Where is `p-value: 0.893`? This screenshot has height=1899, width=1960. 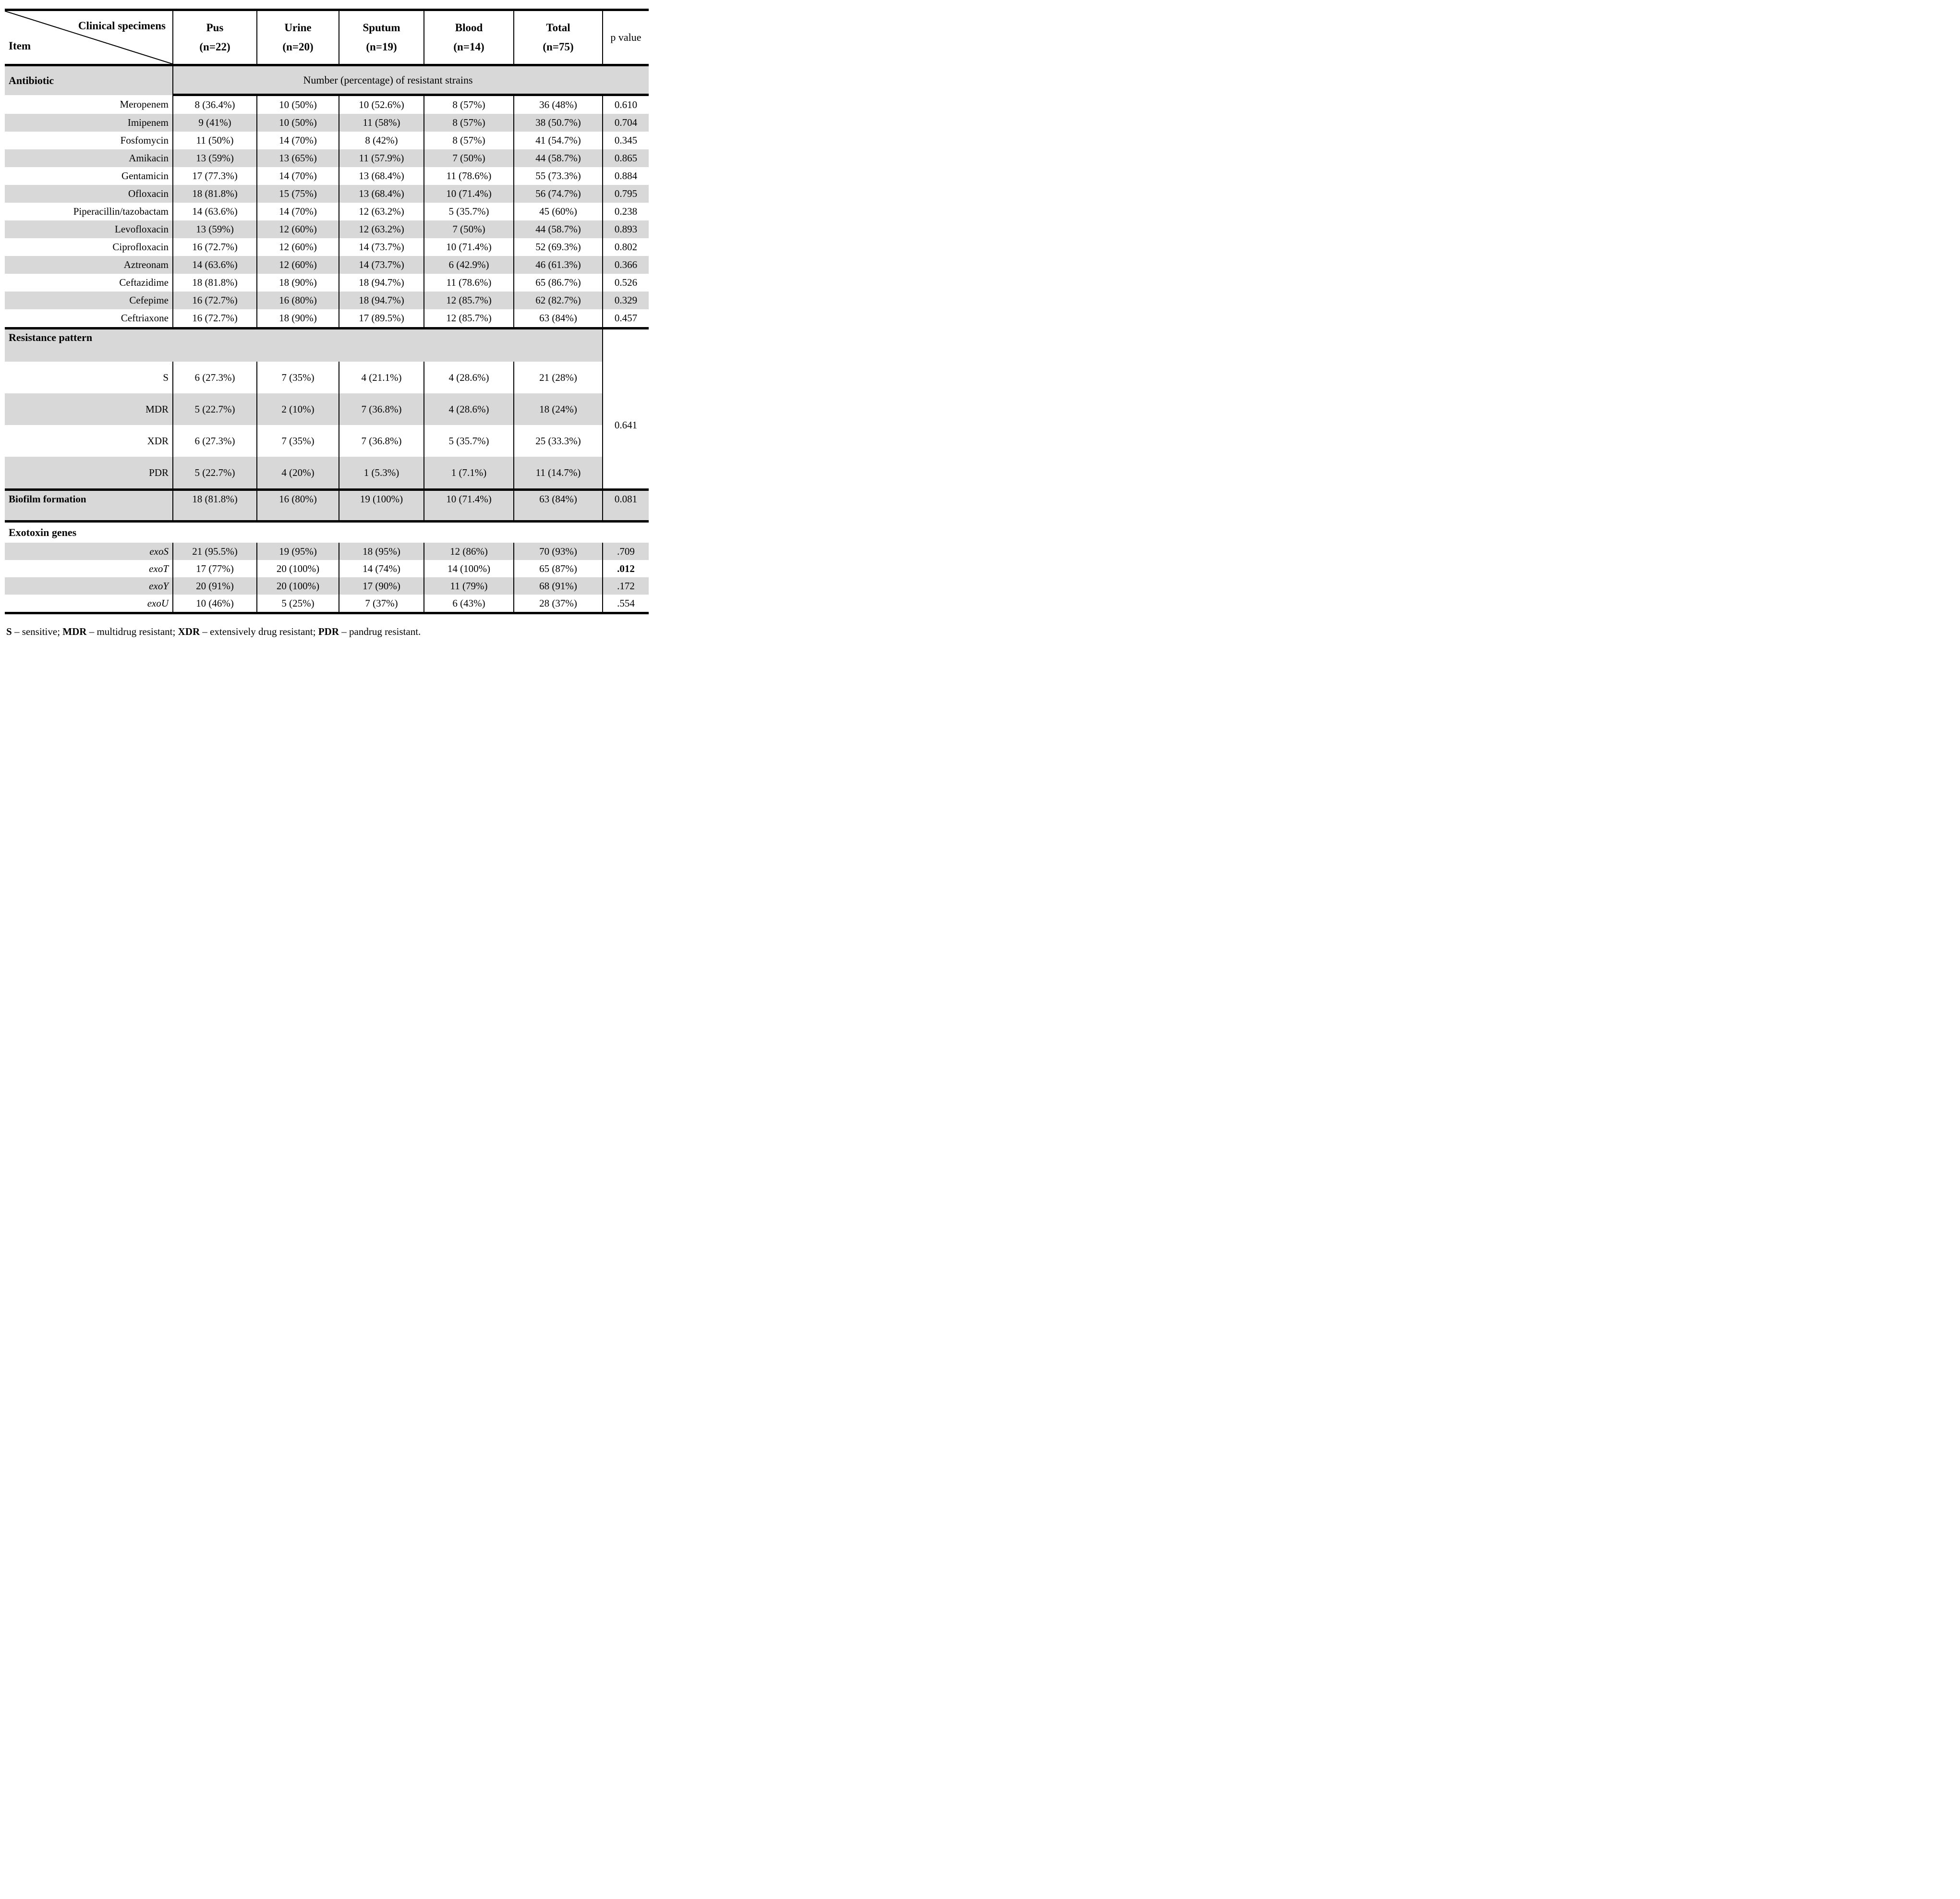
p-value: 0.893 is located at coordinates (625, 229).